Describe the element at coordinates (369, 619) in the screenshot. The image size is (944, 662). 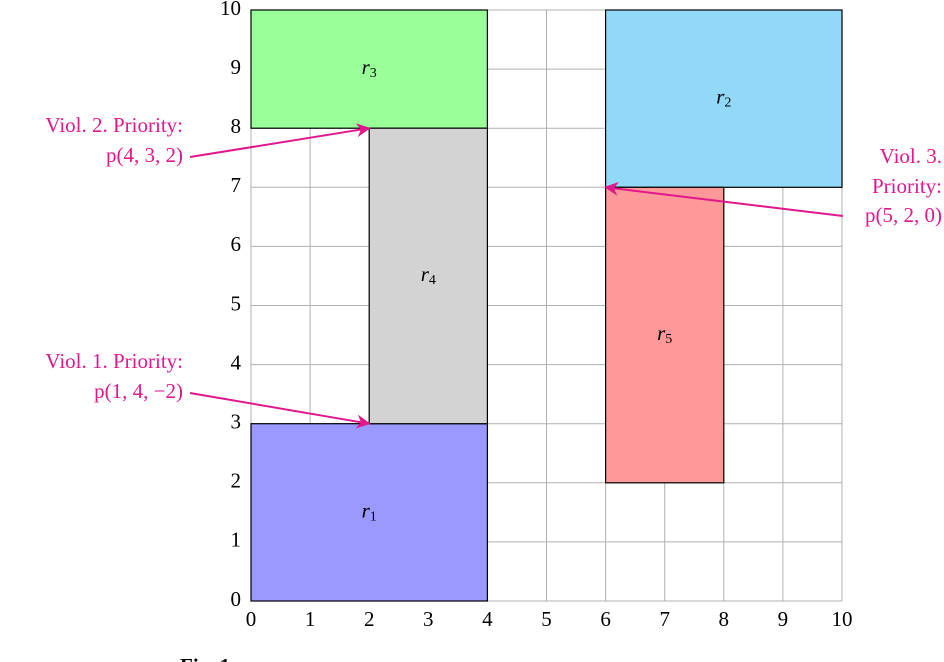
I see `x-tick-label: 2` at that location.